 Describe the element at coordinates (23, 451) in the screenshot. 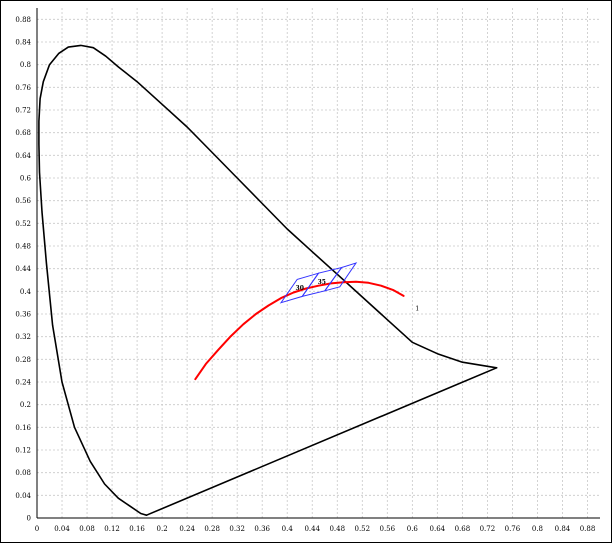

I see `y-tick-label: 0.12` at that location.